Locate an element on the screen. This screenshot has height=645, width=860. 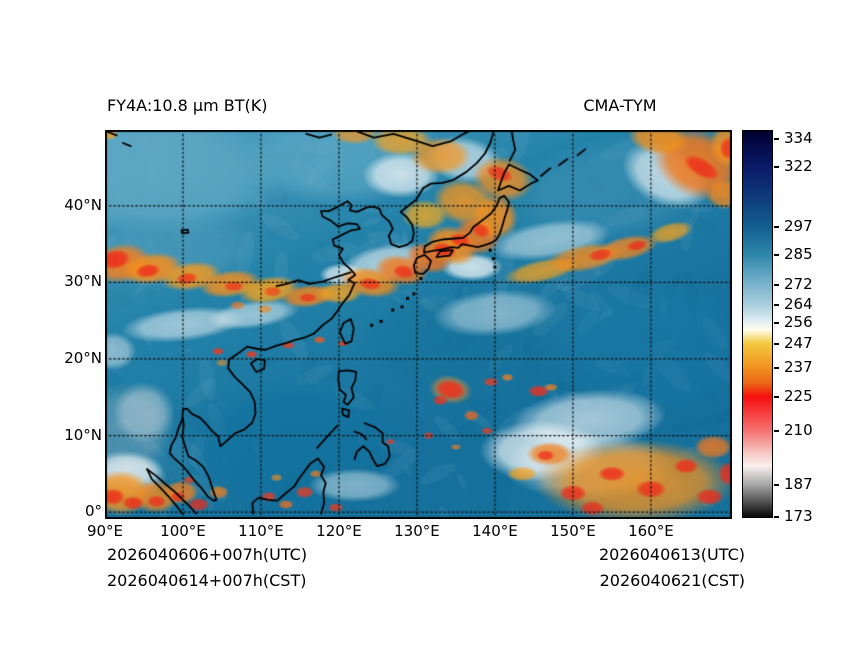
x-tick-label: 110°E is located at coordinates (261, 531).